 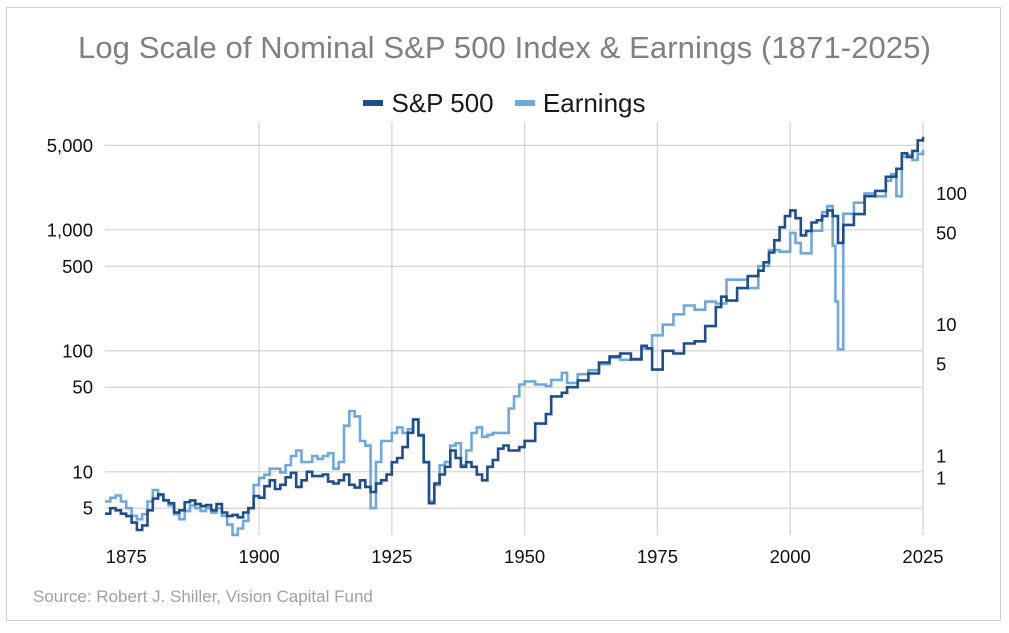 What do you see at coordinates (946, 232) in the screenshot?
I see `y2-tick-label: 50` at bounding box center [946, 232].